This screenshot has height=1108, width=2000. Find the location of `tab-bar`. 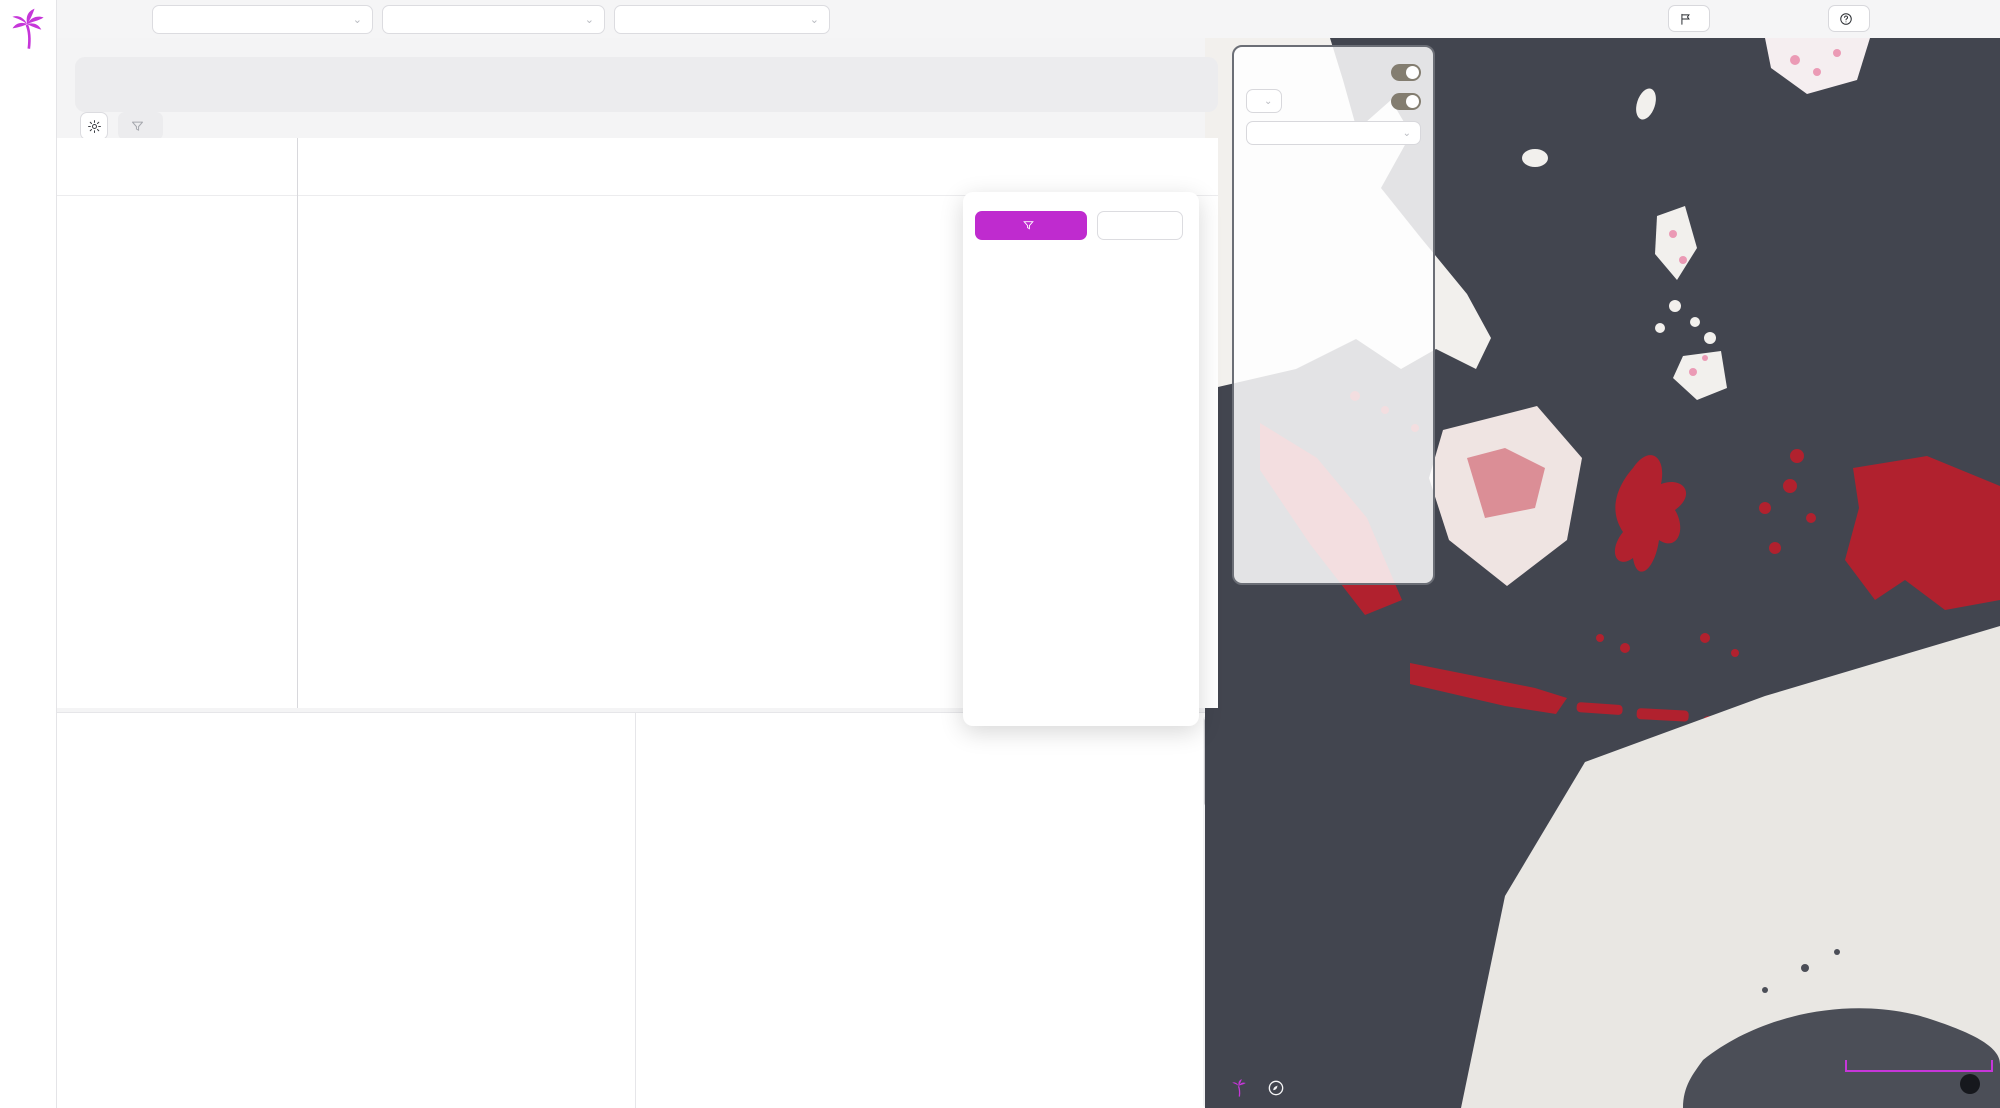

tab-bar is located at coordinates (646, 84).